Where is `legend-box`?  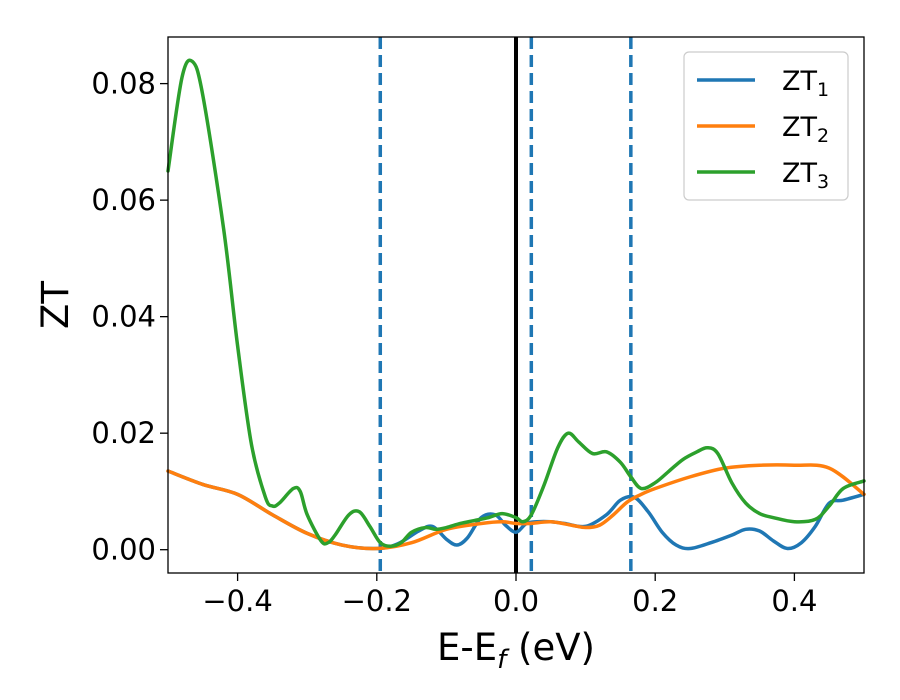 legend-box is located at coordinates (766, 126).